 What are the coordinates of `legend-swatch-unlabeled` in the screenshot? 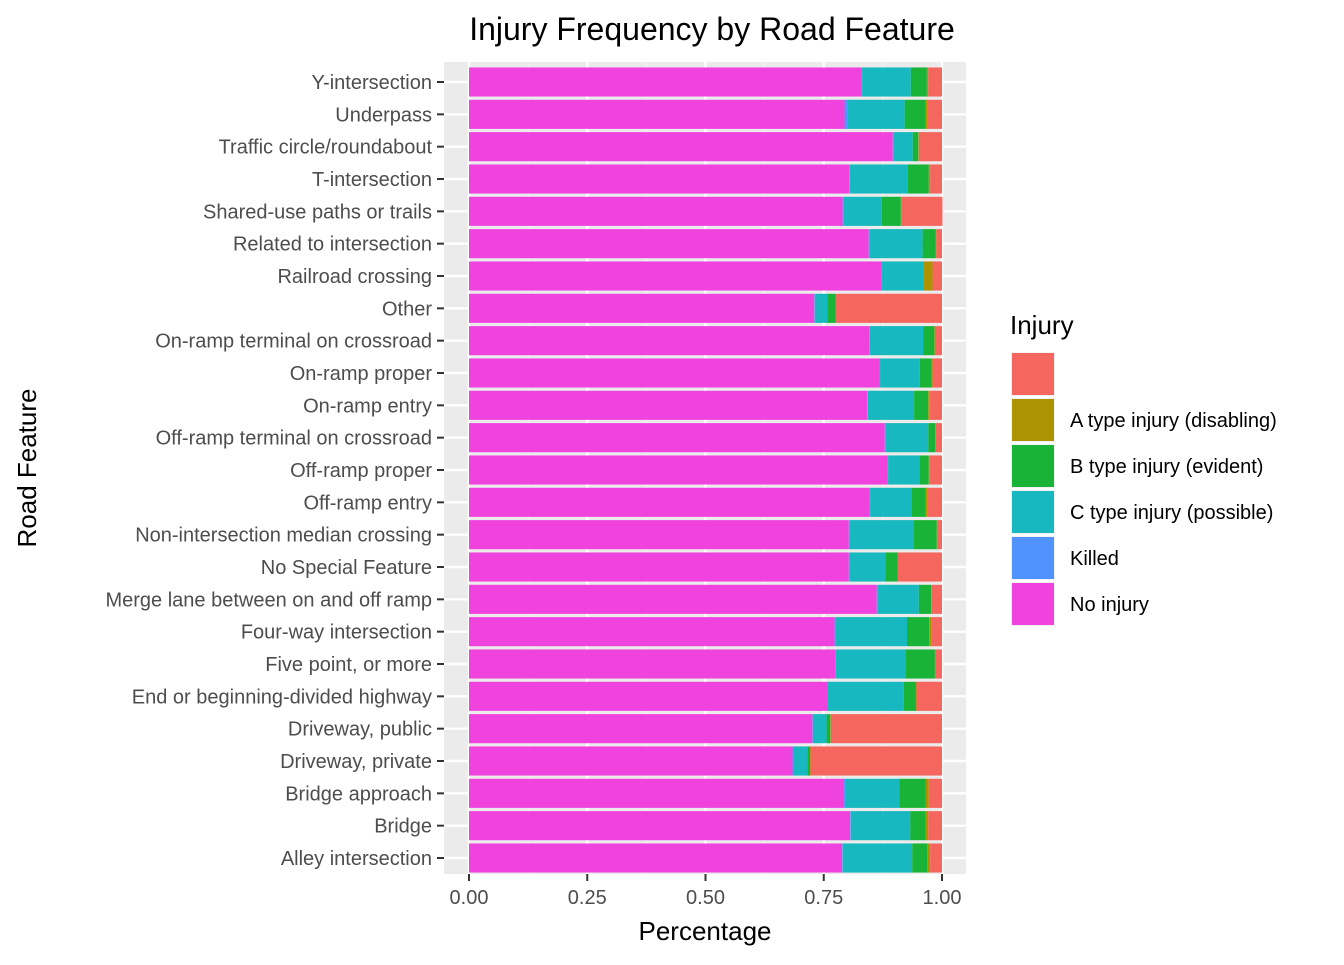 It's located at (1033, 374).